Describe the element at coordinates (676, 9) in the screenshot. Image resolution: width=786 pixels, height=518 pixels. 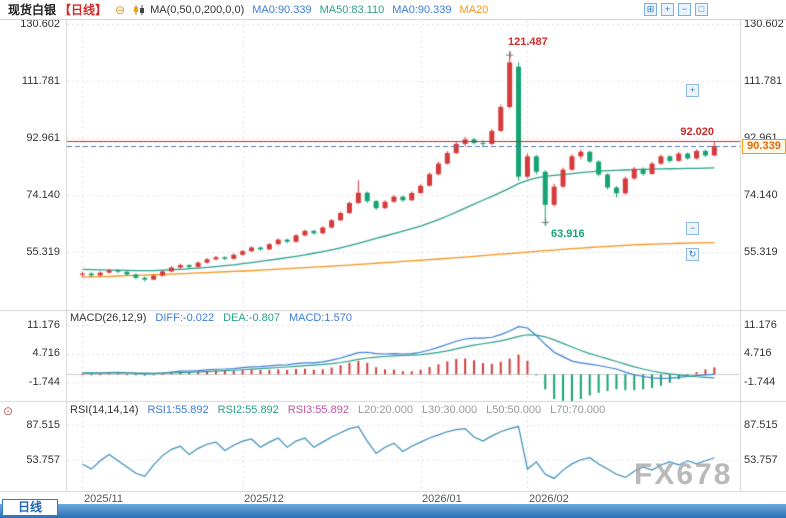
I see `header-toolbar: ⊞ + − □` at that location.